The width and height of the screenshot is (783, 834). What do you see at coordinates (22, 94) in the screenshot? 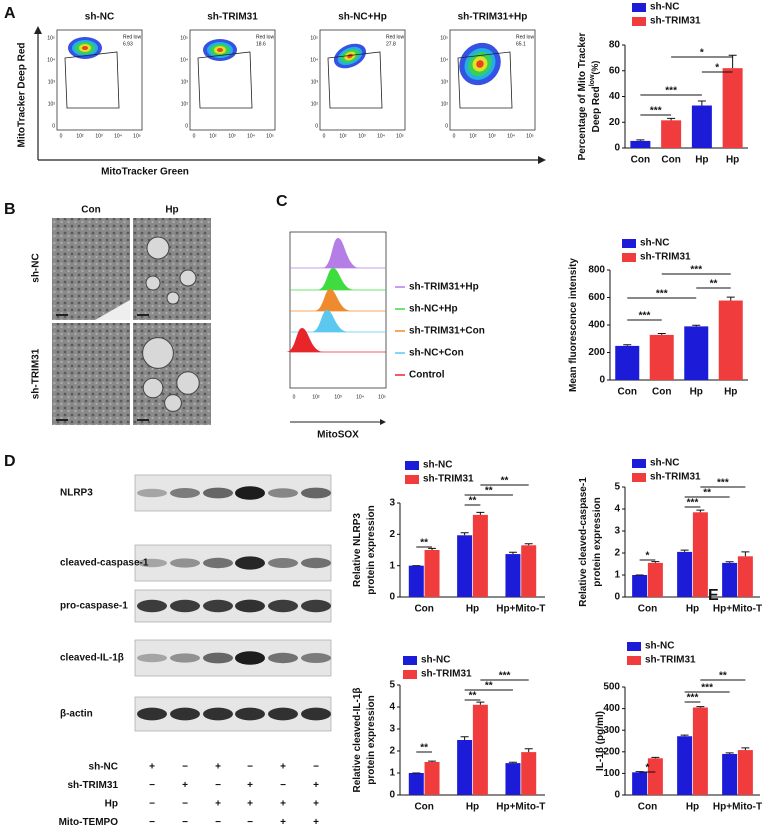
I see `axis-title: MitoTracker Deep Red` at bounding box center [22, 94].